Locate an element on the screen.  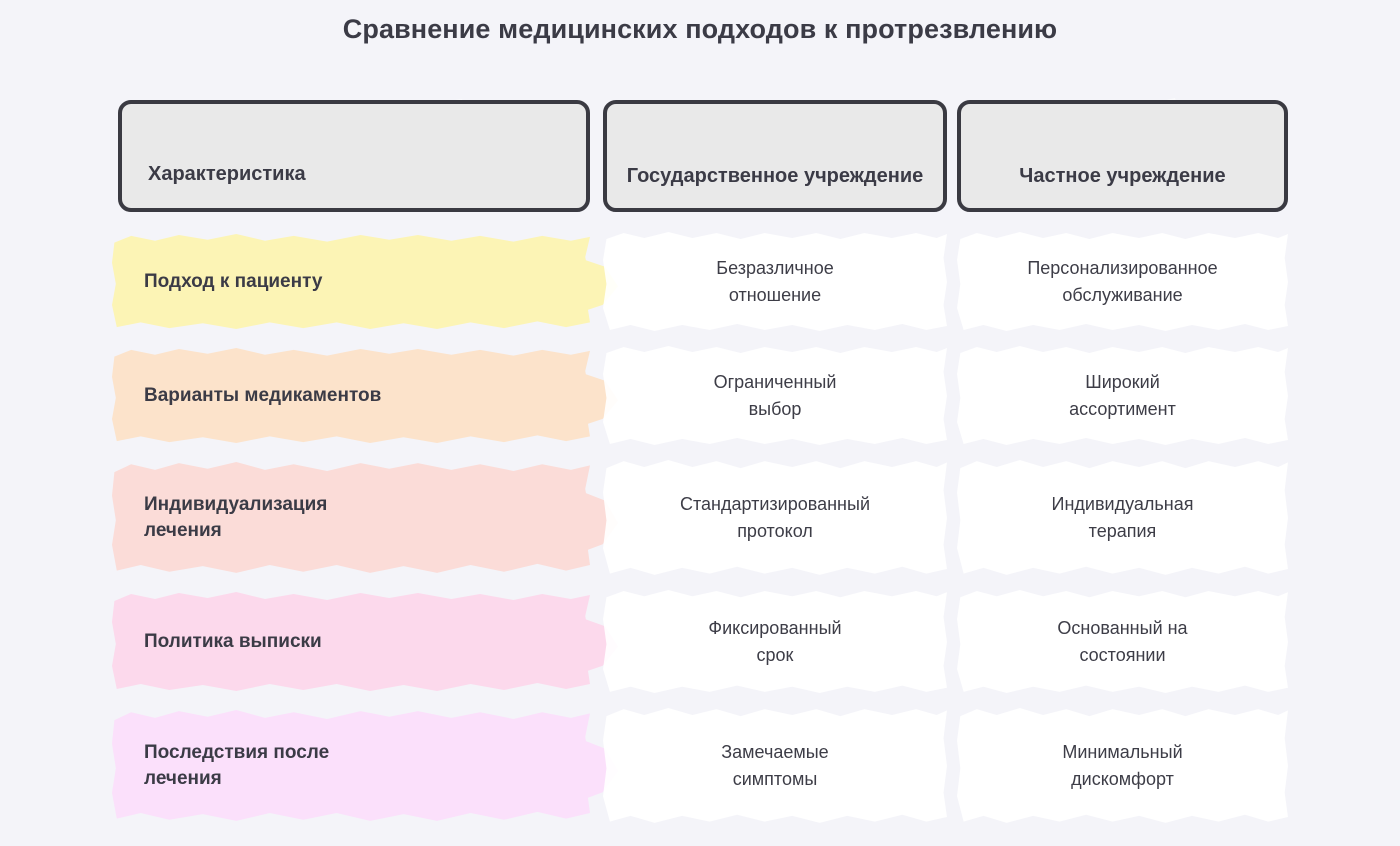
row-label: Подход к пациенту is located at coordinates (233, 281).